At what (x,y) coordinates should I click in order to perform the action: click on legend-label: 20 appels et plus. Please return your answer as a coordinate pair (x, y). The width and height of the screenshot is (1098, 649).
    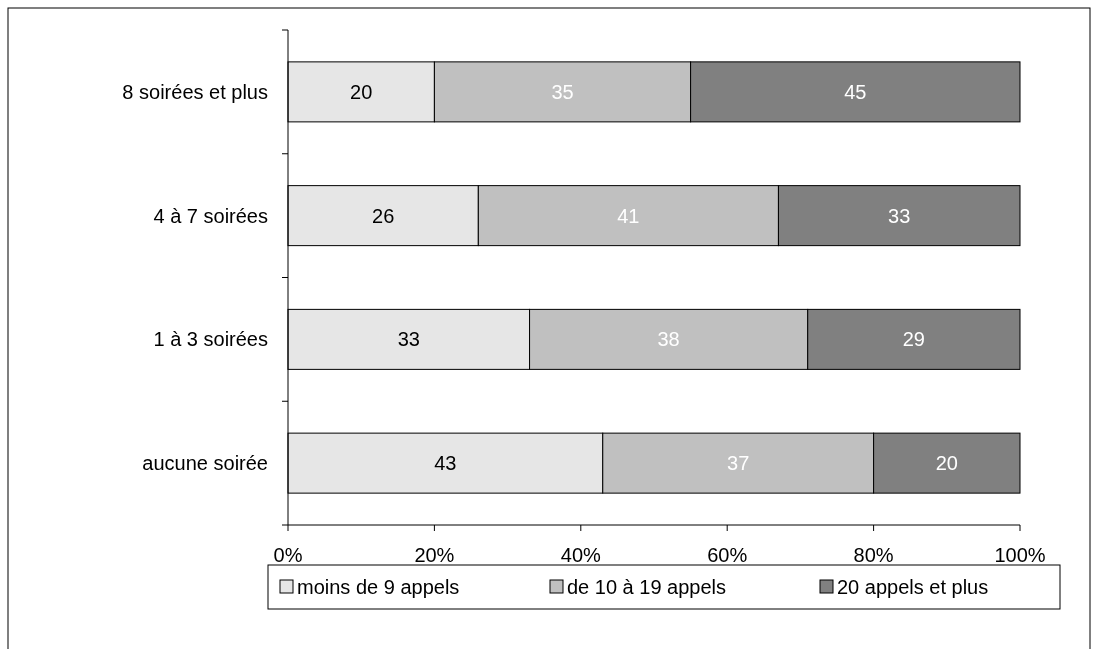
    Looking at the image, I should click on (913, 587).